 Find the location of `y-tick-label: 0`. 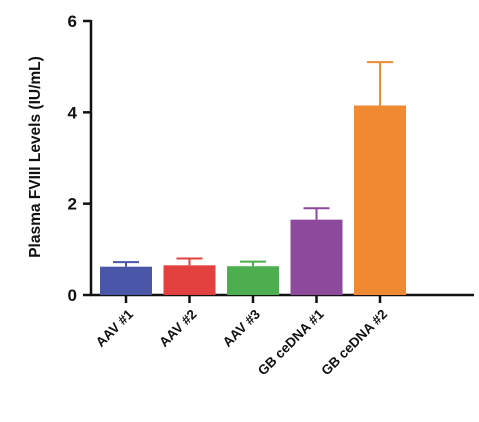

y-tick-label: 0 is located at coordinates (72, 295).